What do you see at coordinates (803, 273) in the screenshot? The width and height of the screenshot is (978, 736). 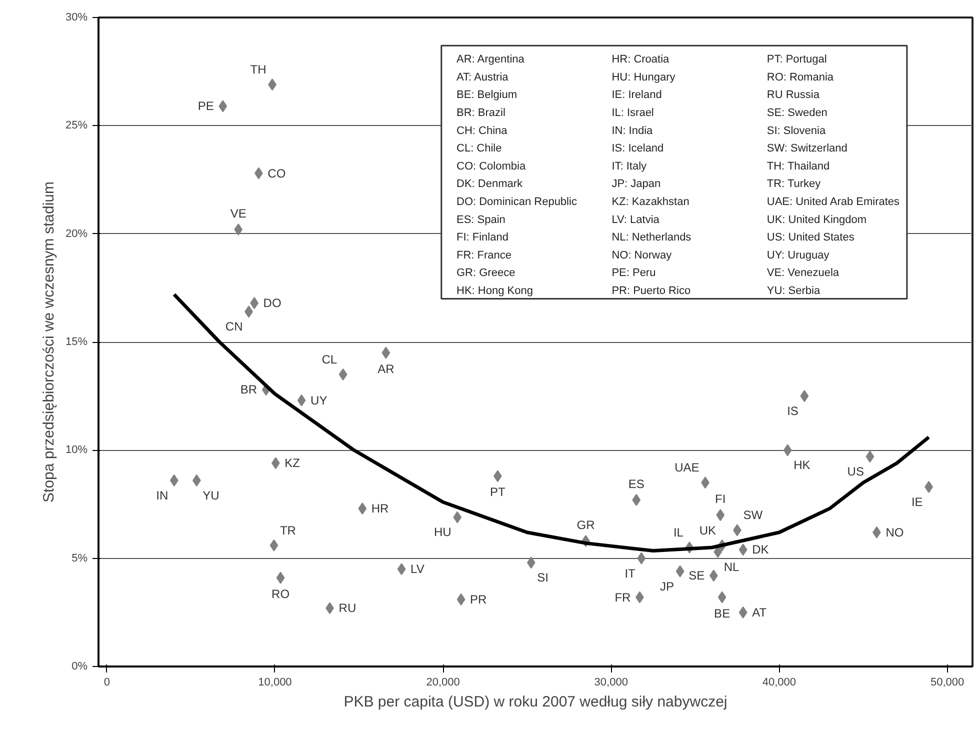 I see `annotation: VE: Venezuela` at bounding box center [803, 273].